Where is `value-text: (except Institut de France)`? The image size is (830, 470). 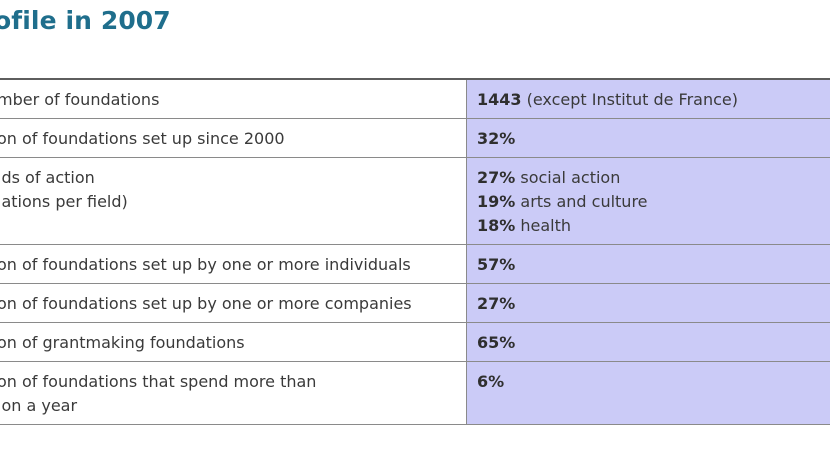
value-text: (except Institut de France) is located at coordinates (629, 99).